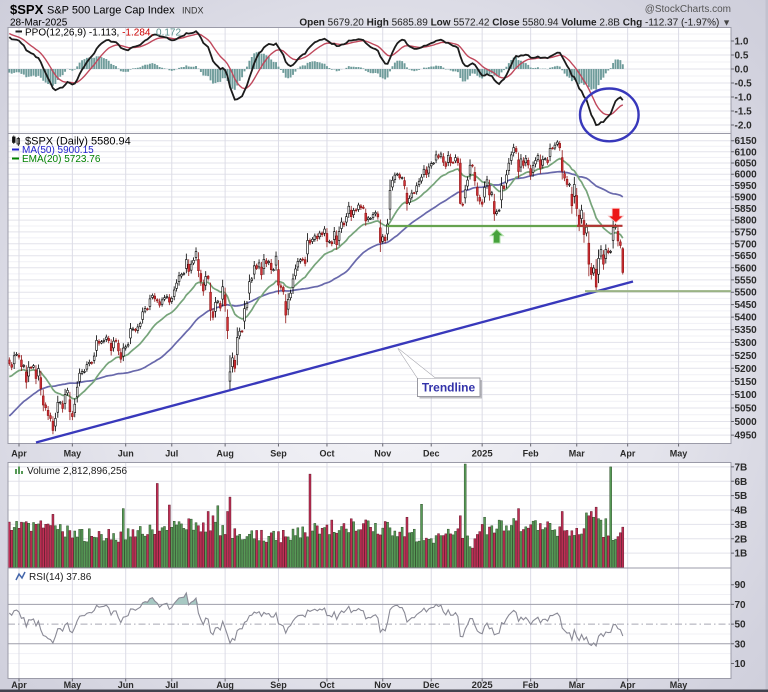 Image resolution: width=768 pixels, height=692 pixels. What do you see at coordinates (746, 175) in the screenshot?
I see `svg-text: 6000` at bounding box center [746, 175].